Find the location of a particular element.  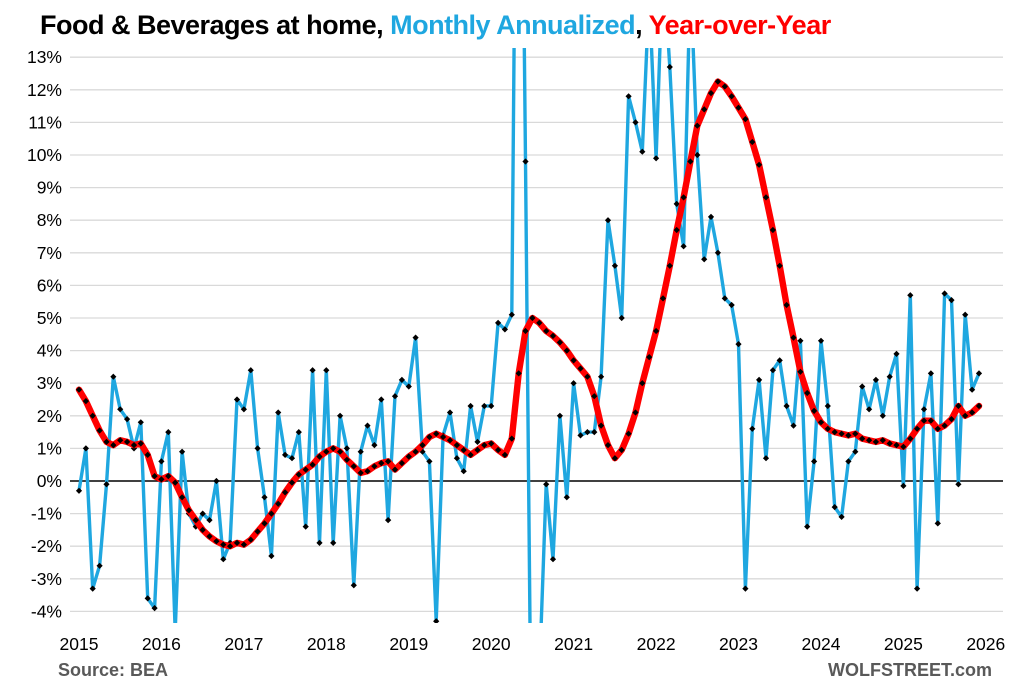

x-tick-label: 2024 is located at coordinates (821, 644).